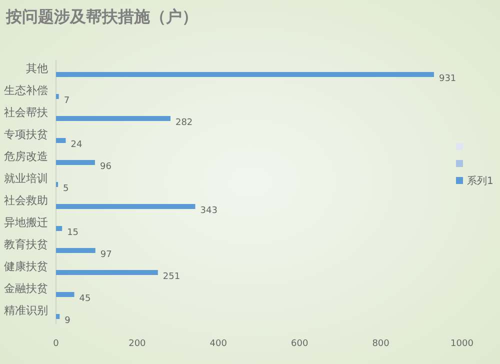 The height and width of the screenshot is (364, 500). I want to click on y-tick-label: 精准识别, so click(26, 310).